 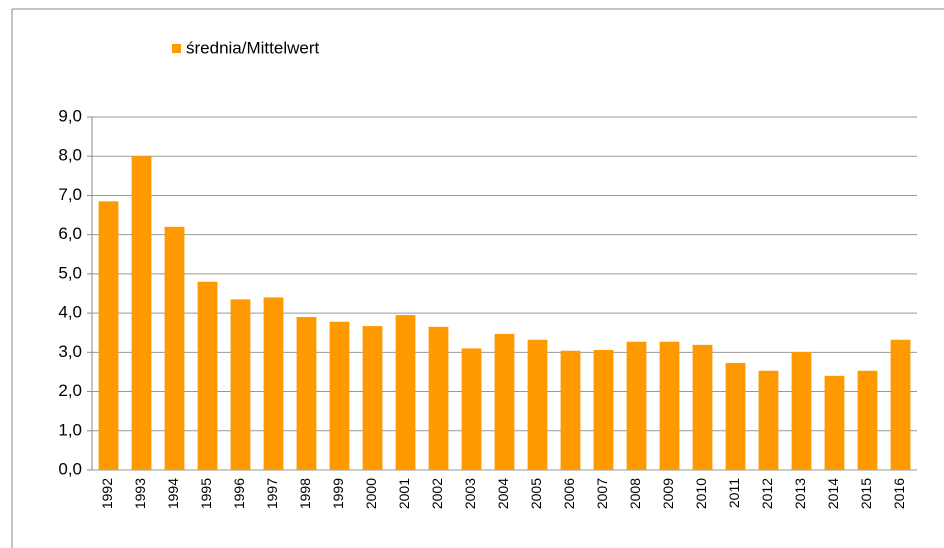 I want to click on x-tick-label: 2004, so click(x=503, y=493).